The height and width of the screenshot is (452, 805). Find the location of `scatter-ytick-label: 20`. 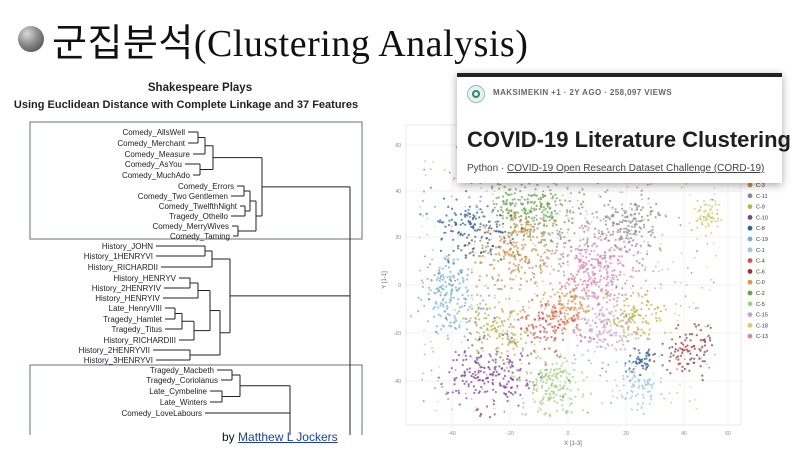

scatter-ytick-label: 20 is located at coordinates (398, 238).